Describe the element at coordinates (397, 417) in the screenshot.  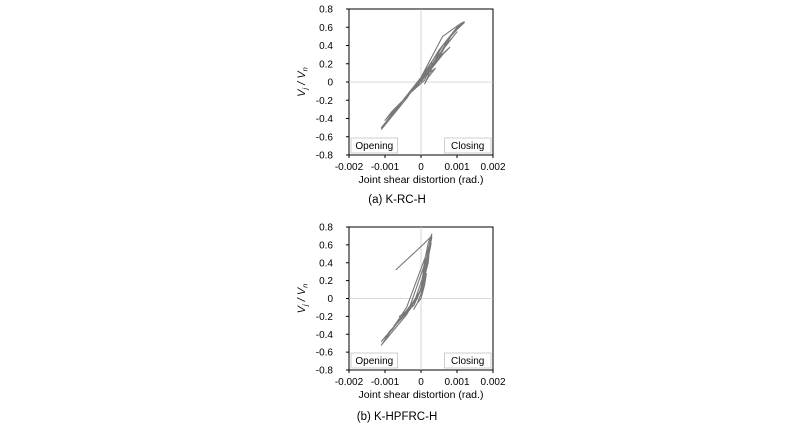
I see `chart-caption: (b) K-HPFRC-H` at that location.